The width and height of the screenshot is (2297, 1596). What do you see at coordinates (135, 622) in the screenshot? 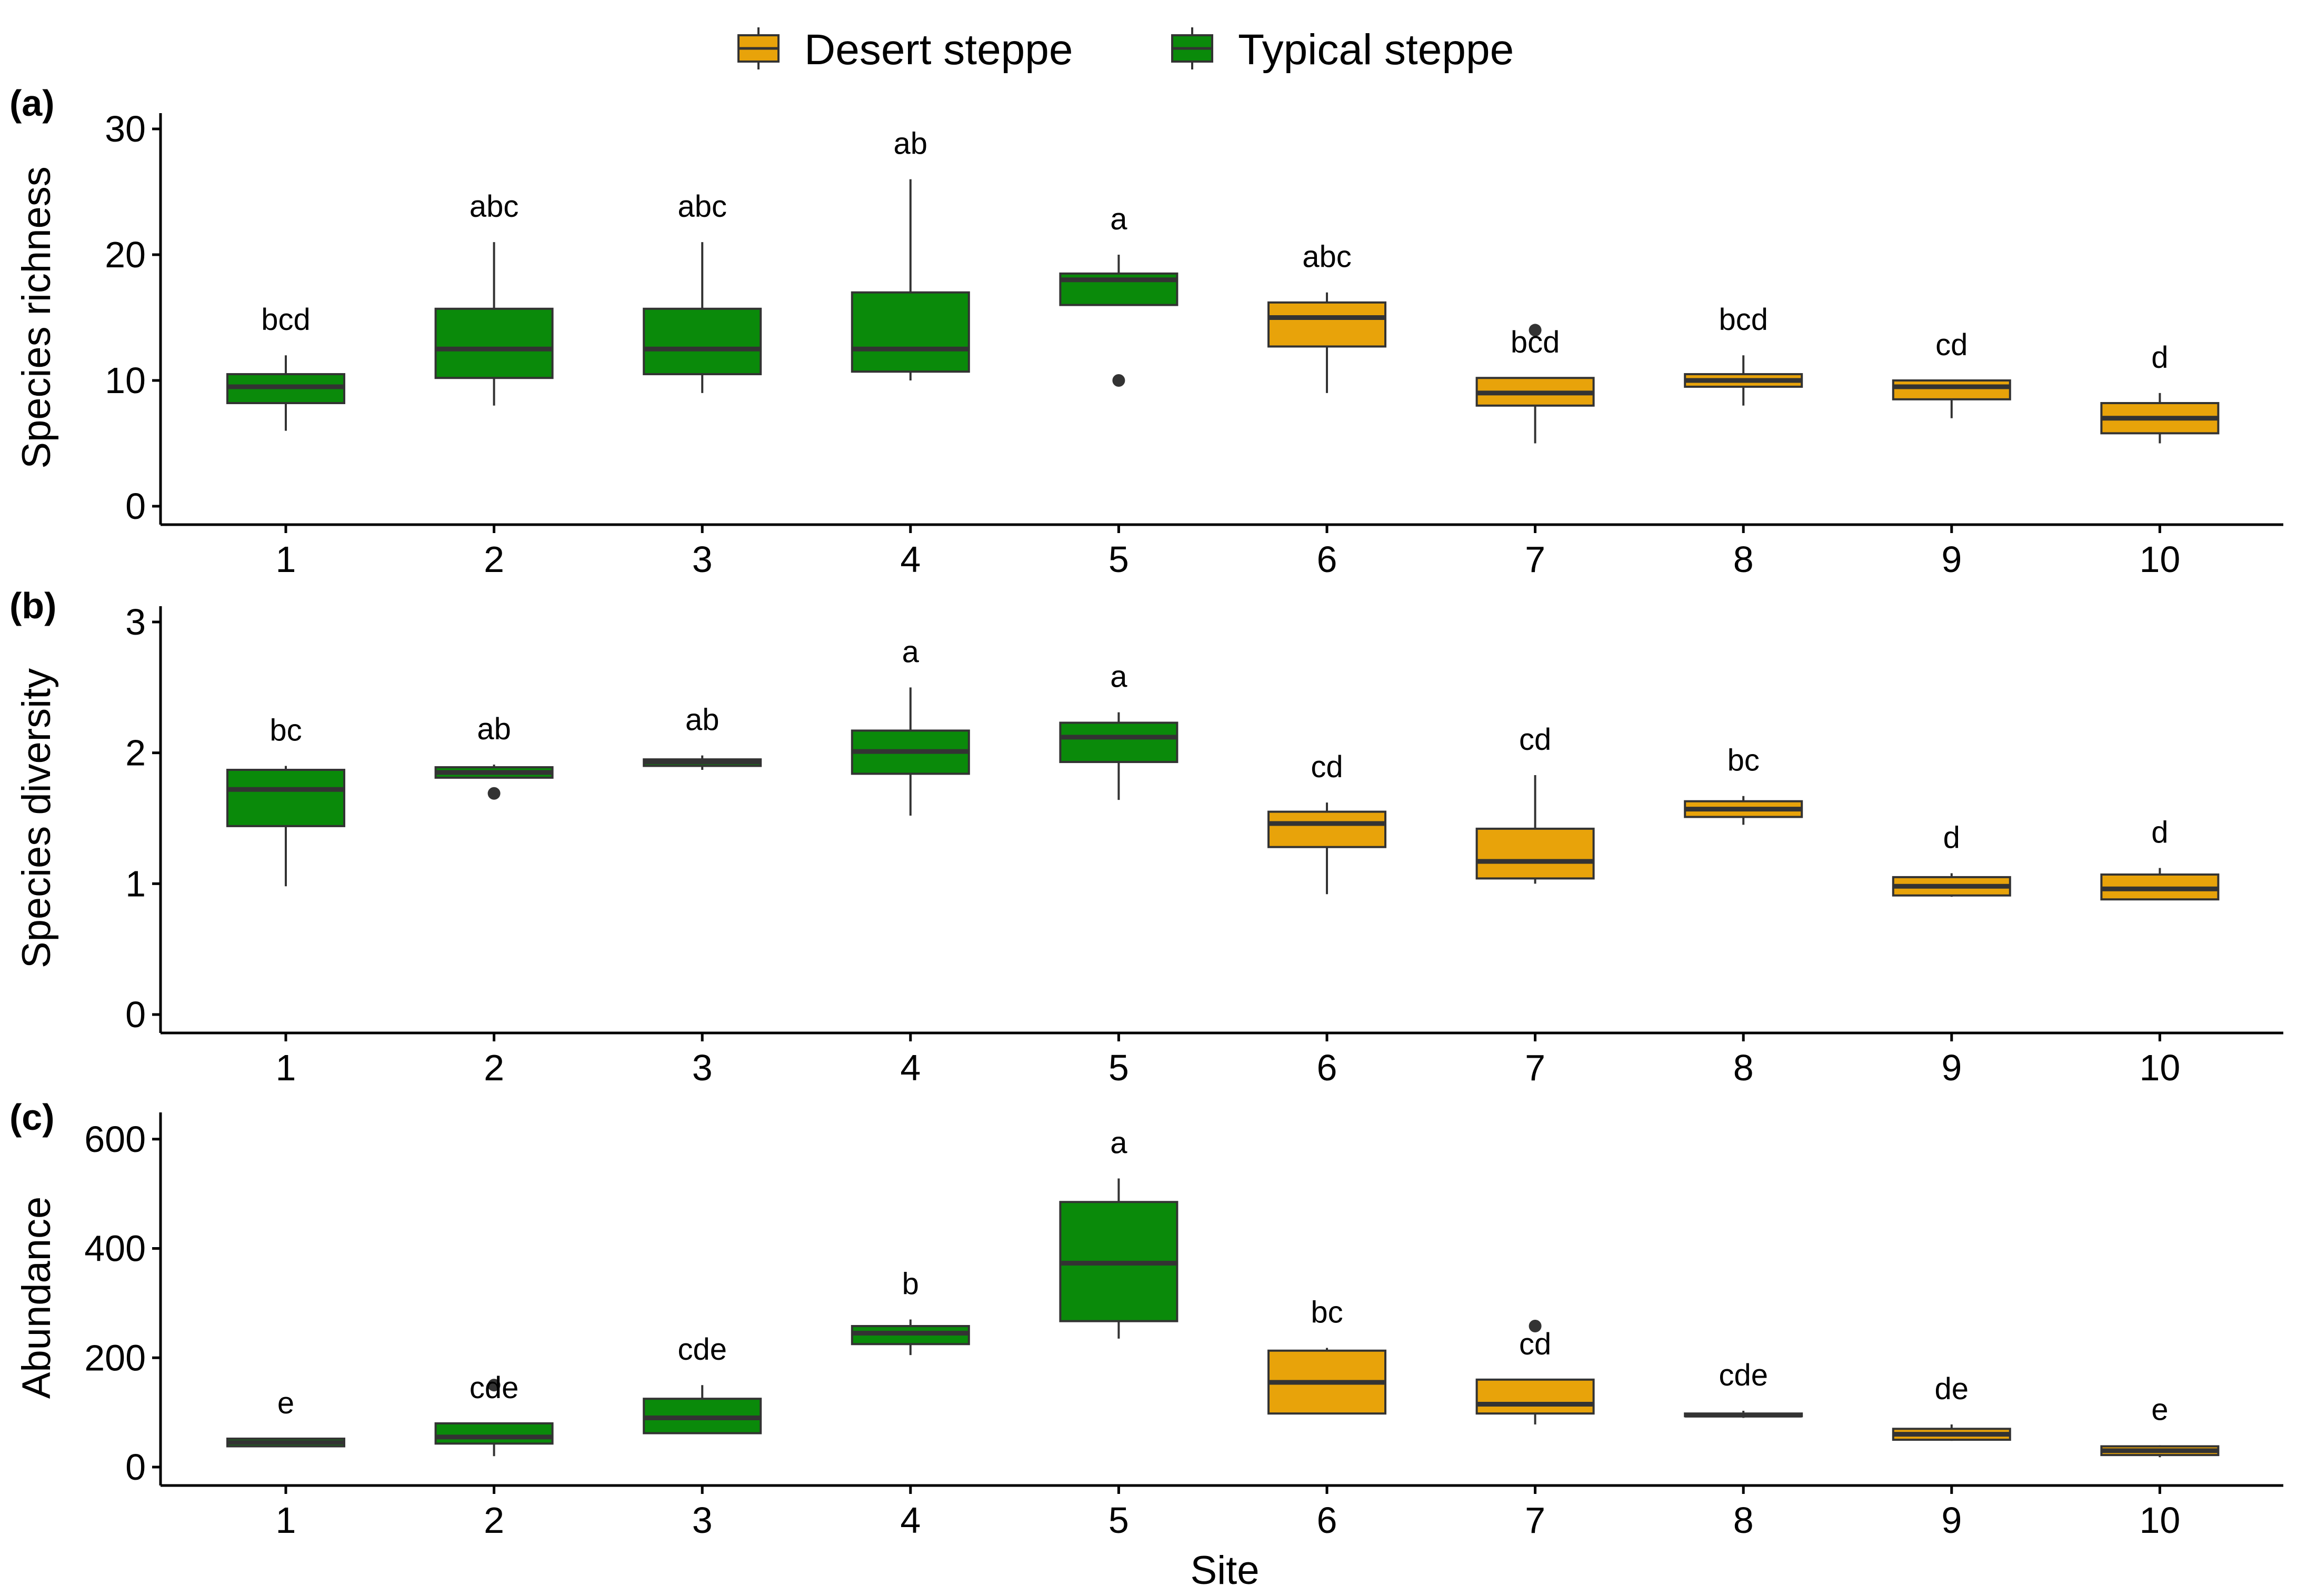
I see `y-tick-label: 3` at bounding box center [135, 622].